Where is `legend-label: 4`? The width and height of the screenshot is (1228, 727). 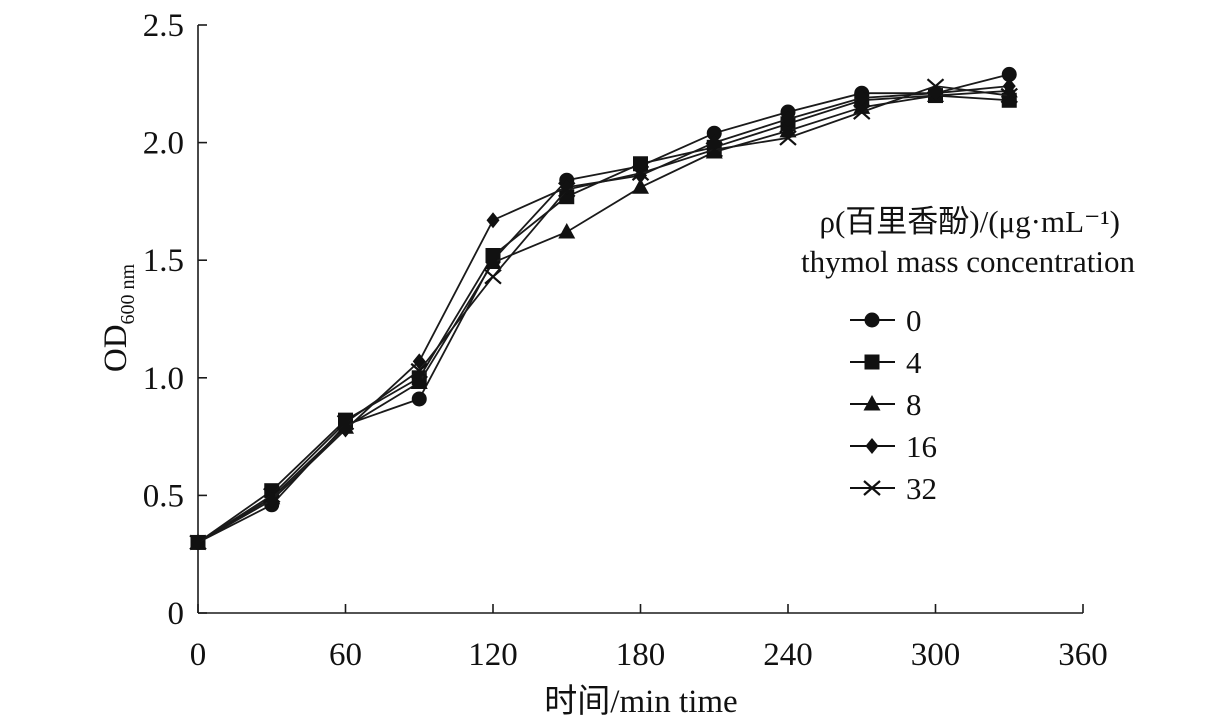 legend-label: 4 is located at coordinates (914, 362).